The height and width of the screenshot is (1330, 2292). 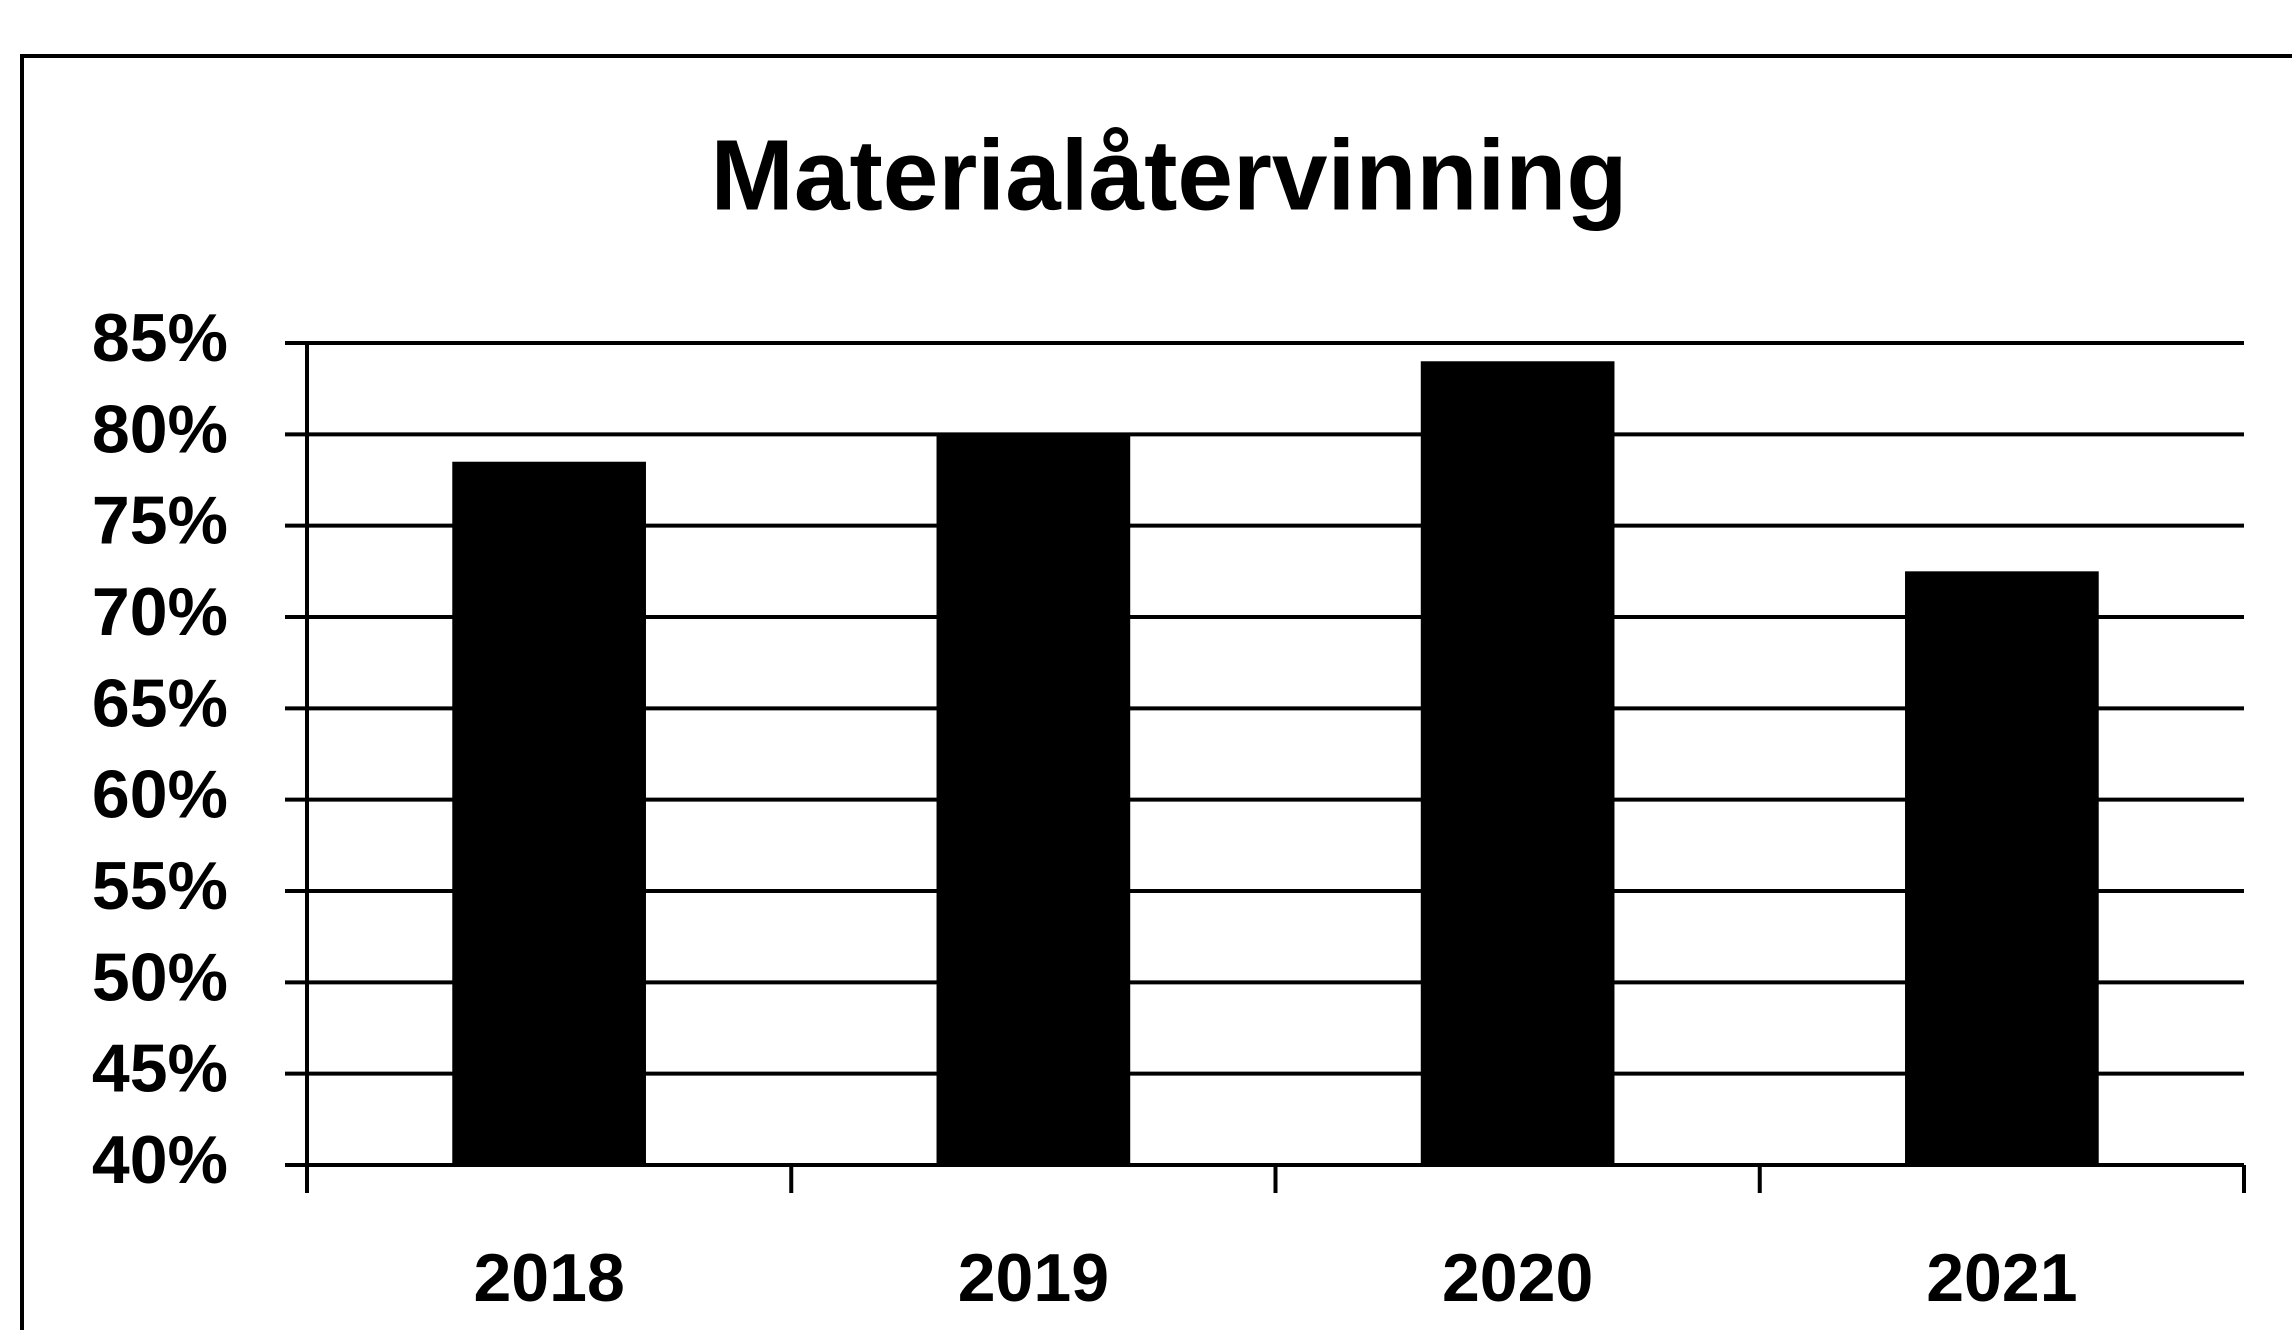 What do you see at coordinates (1169, 175) in the screenshot?
I see `chart-title: Materialåtervinning` at bounding box center [1169, 175].